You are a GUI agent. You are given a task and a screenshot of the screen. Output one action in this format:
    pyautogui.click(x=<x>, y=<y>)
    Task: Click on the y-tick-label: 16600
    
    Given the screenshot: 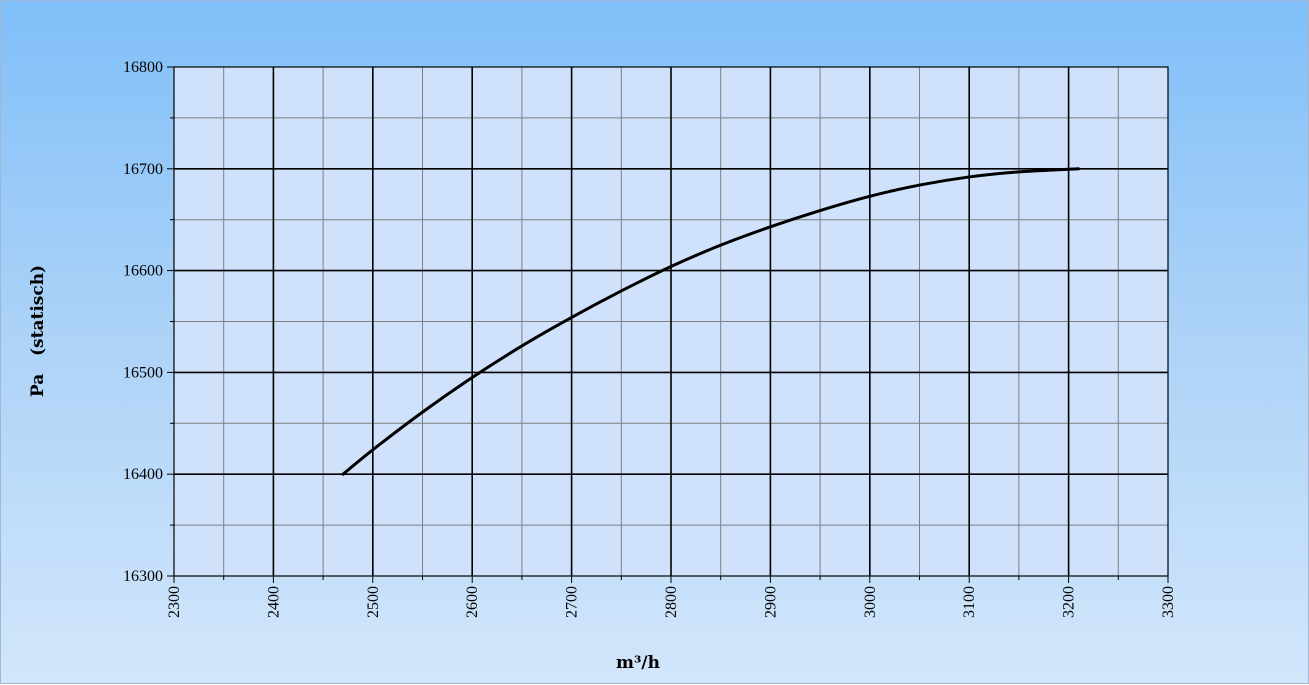 What is the action you would take?
    pyautogui.click(x=143, y=271)
    